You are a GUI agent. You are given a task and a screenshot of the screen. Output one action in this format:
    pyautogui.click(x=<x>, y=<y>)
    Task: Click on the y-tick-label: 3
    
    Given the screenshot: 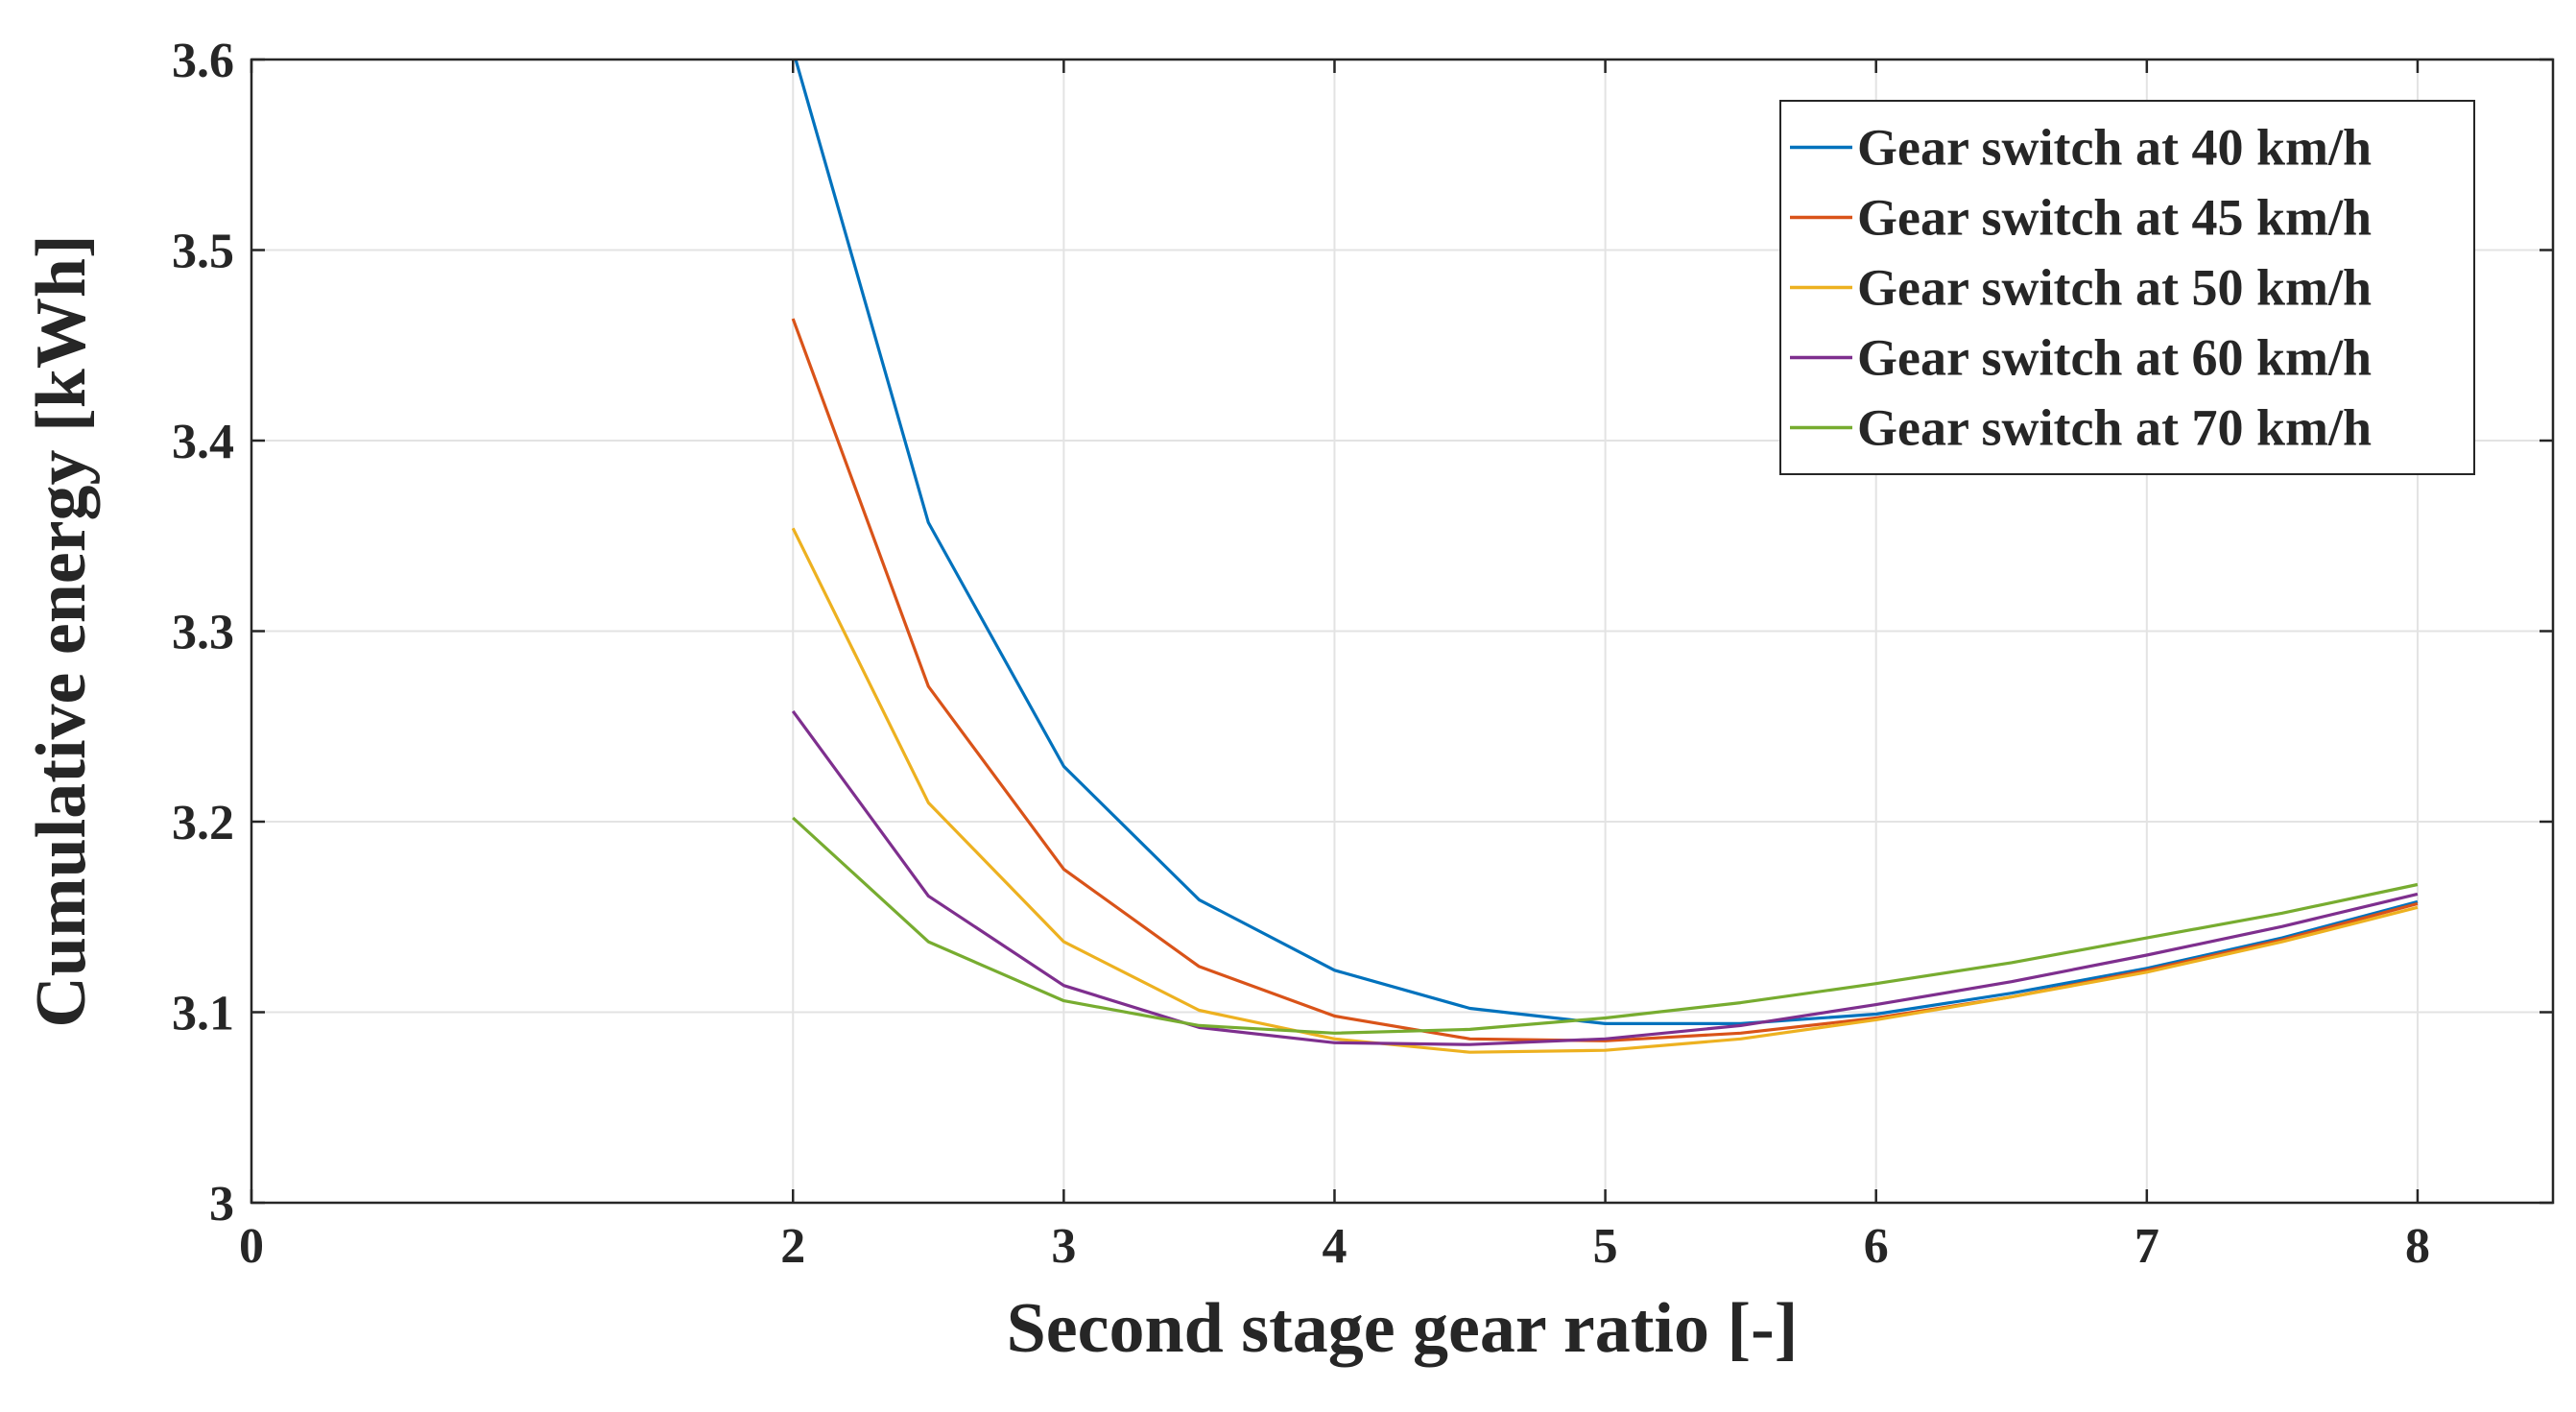 What is the action you would take?
    pyautogui.click(x=221, y=1204)
    